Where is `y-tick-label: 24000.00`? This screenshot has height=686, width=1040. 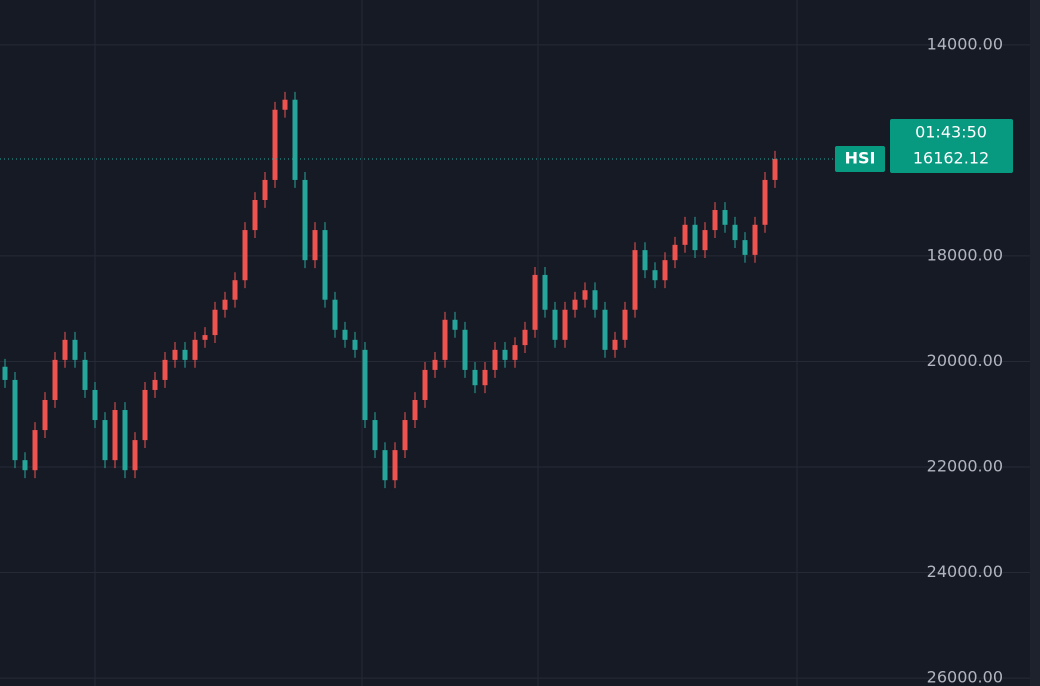
y-tick-label: 24000.00 is located at coordinates (965, 571).